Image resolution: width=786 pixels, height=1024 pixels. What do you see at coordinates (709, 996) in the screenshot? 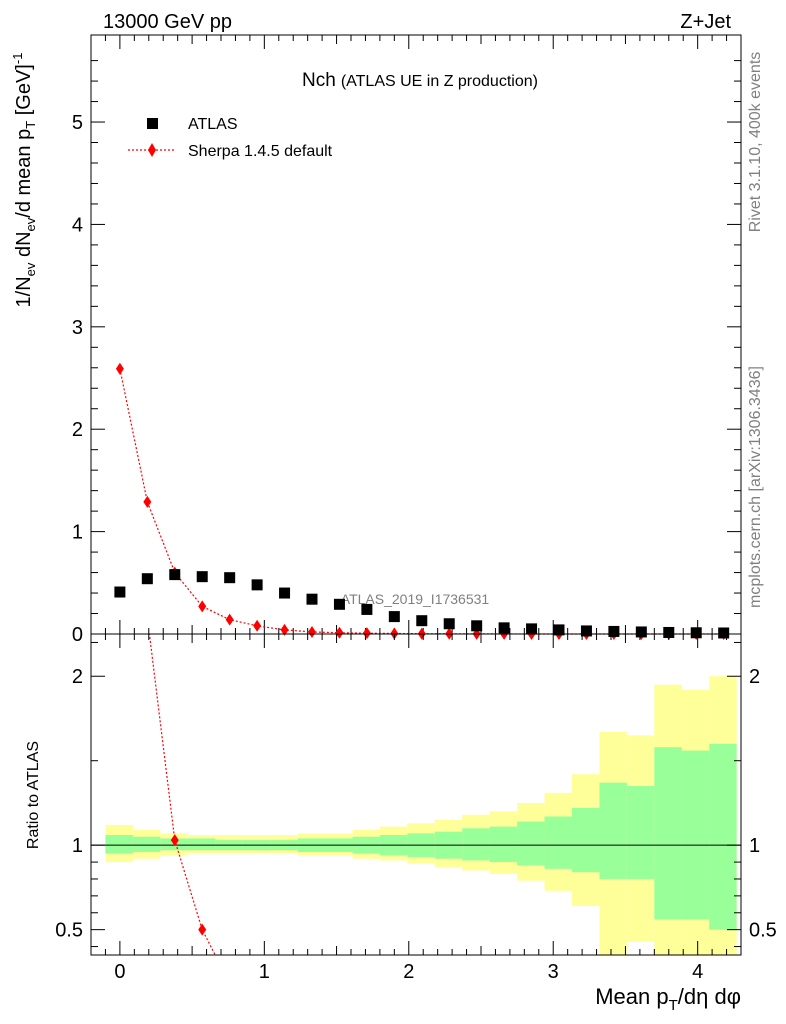
I see `xlabel-part-2: /dη dφ` at bounding box center [709, 996].